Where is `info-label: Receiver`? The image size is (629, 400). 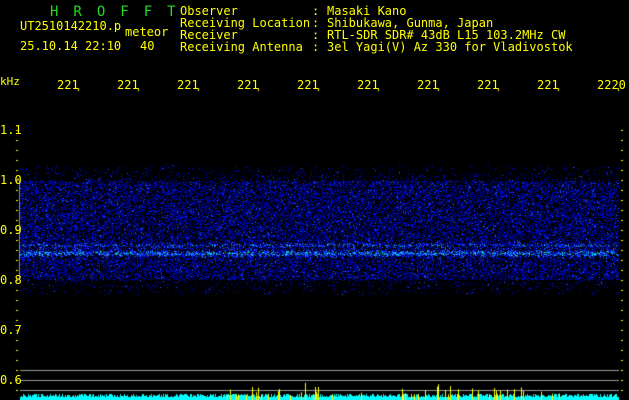
info-label: Receiver is located at coordinates (209, 35).